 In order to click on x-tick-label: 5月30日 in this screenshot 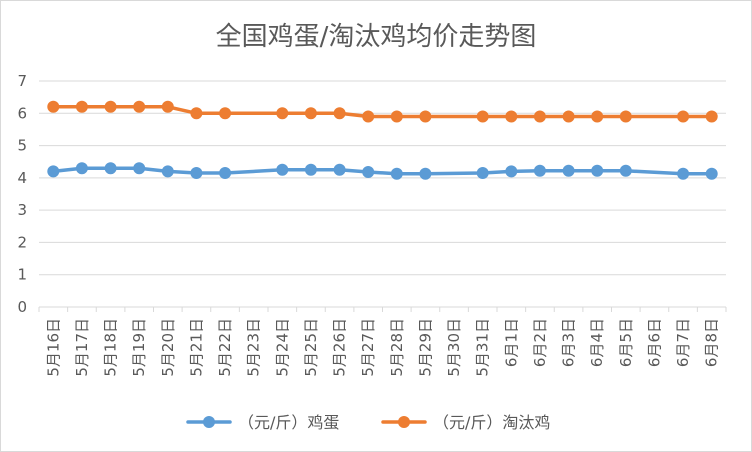, I will do `click(454, 347)`.